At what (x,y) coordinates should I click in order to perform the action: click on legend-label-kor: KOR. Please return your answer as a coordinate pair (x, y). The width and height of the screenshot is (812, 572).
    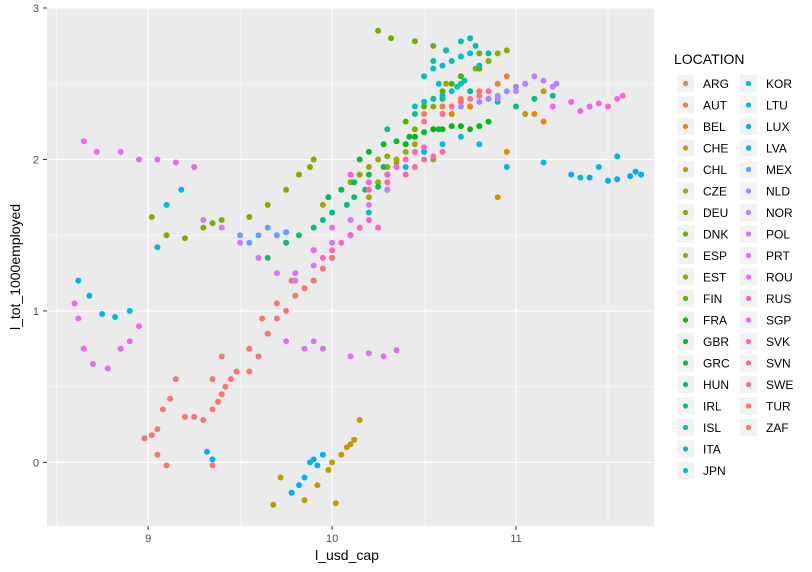
    Looking at the image, I should click on (779, 84).